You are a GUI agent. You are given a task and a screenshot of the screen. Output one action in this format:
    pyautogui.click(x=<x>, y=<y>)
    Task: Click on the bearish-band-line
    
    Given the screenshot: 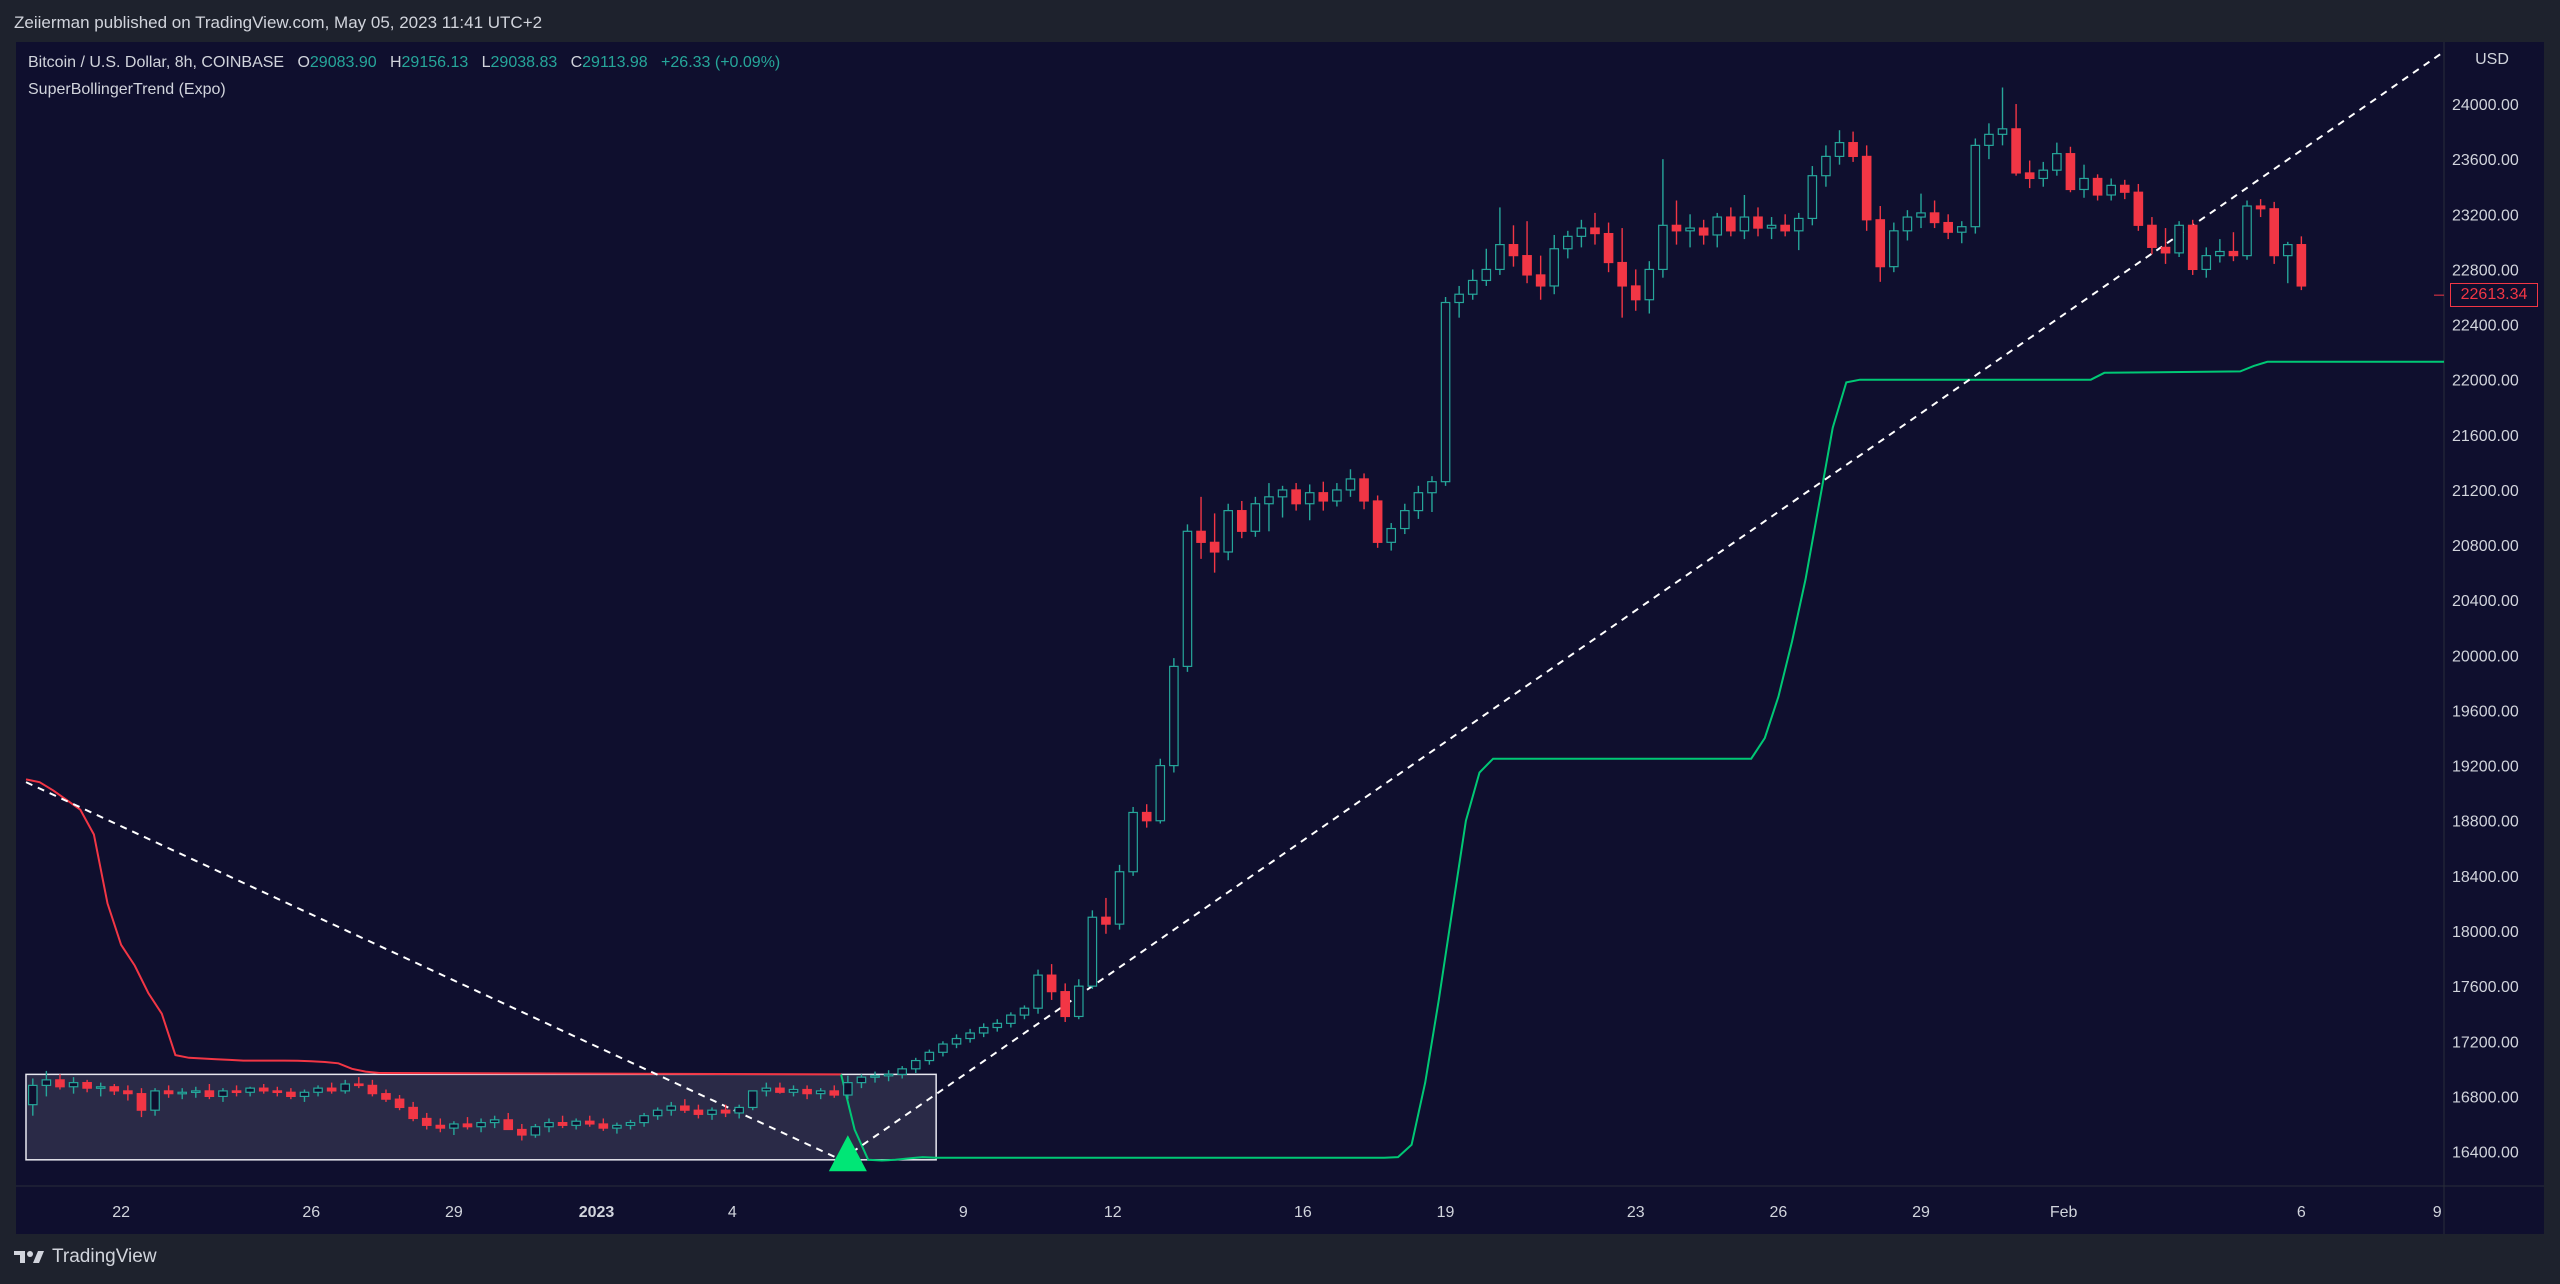 What is the action you would take?
    pyautogui.click(x=433, y=927)
    